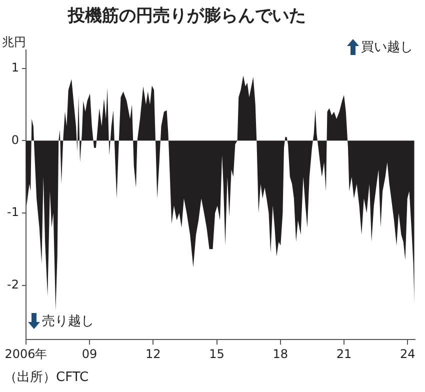 Image resolution: width=425 pixels, height=392 pixels. What do you see at coordinates (15, 67) in the screenshot?
I see `y-tick-label: 1` at bounding box center [15, 67].